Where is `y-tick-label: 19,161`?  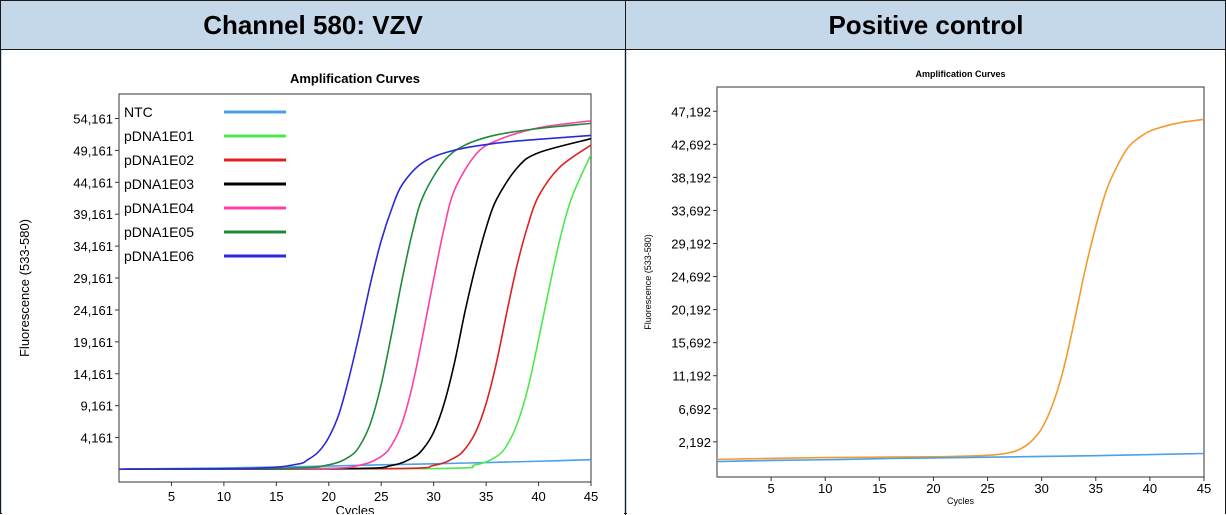
y-tick-label: 19,161 is located at coordinates (93, 342).